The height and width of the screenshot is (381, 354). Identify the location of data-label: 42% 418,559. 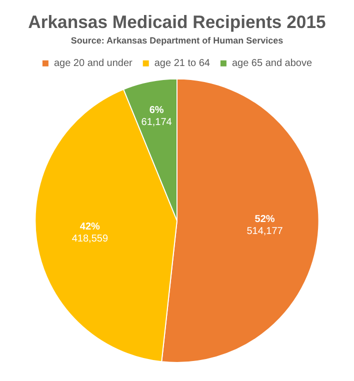
(90, 233).